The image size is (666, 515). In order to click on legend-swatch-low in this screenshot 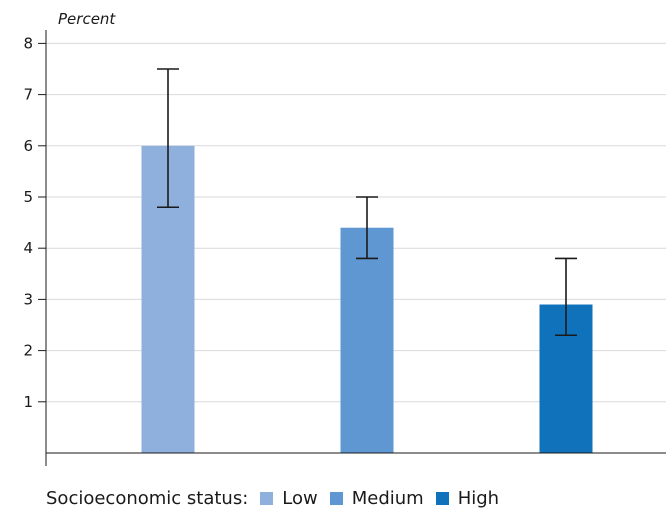, I will do `click(267, 498)`.